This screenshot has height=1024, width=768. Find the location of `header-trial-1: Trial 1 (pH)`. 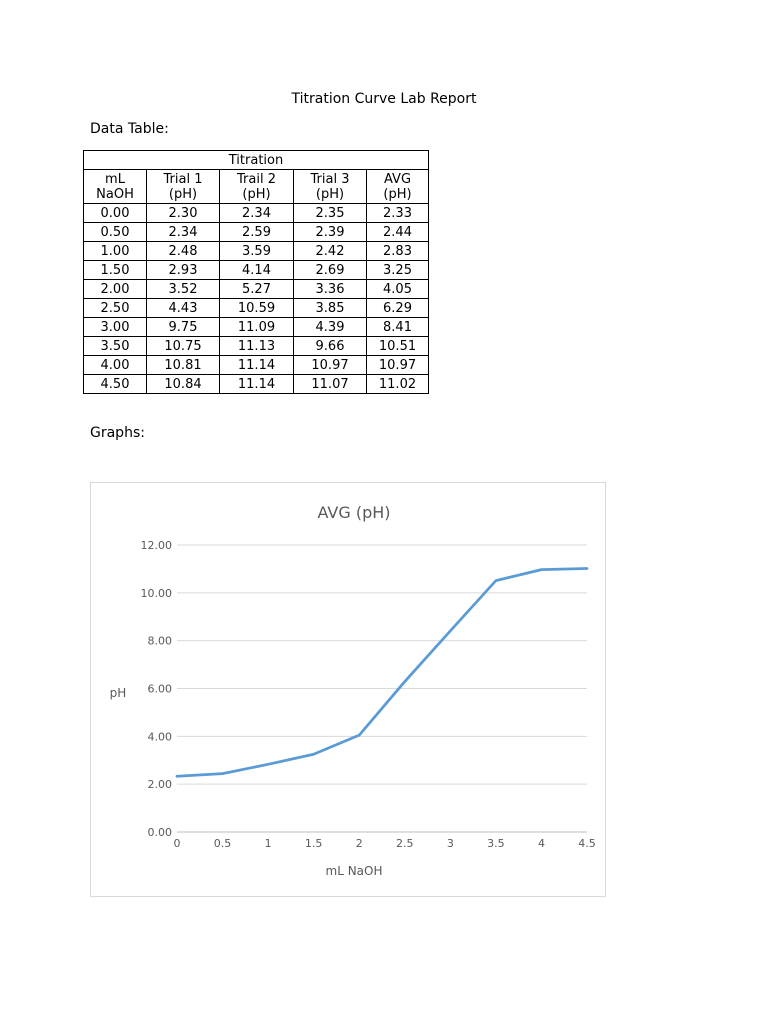

header-trial-1: Trial 1 (pH) is located at coordinates (183, 186).